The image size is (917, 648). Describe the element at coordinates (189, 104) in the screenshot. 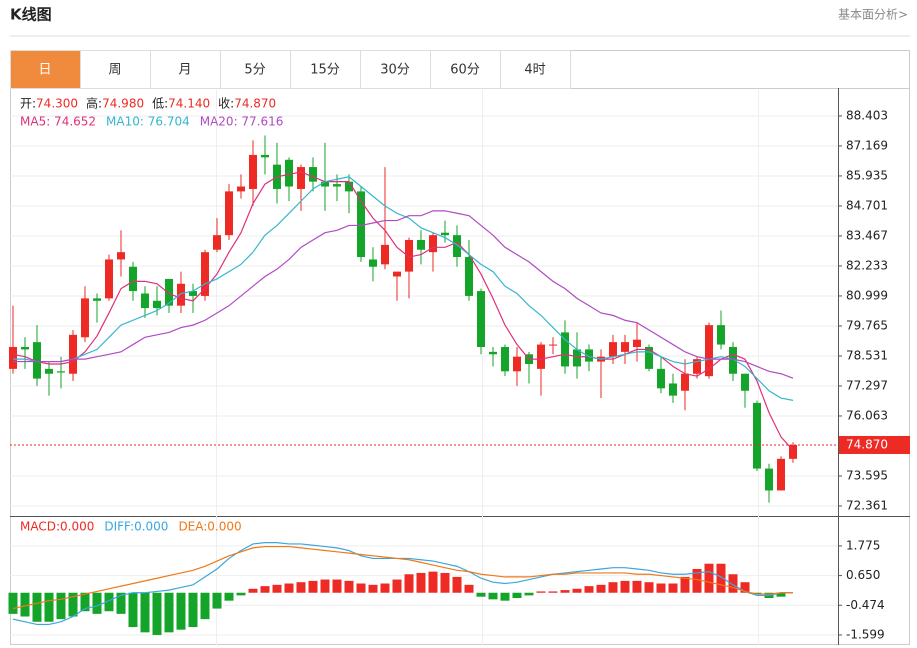

I see `ohlc-value: 74.140` at that location.